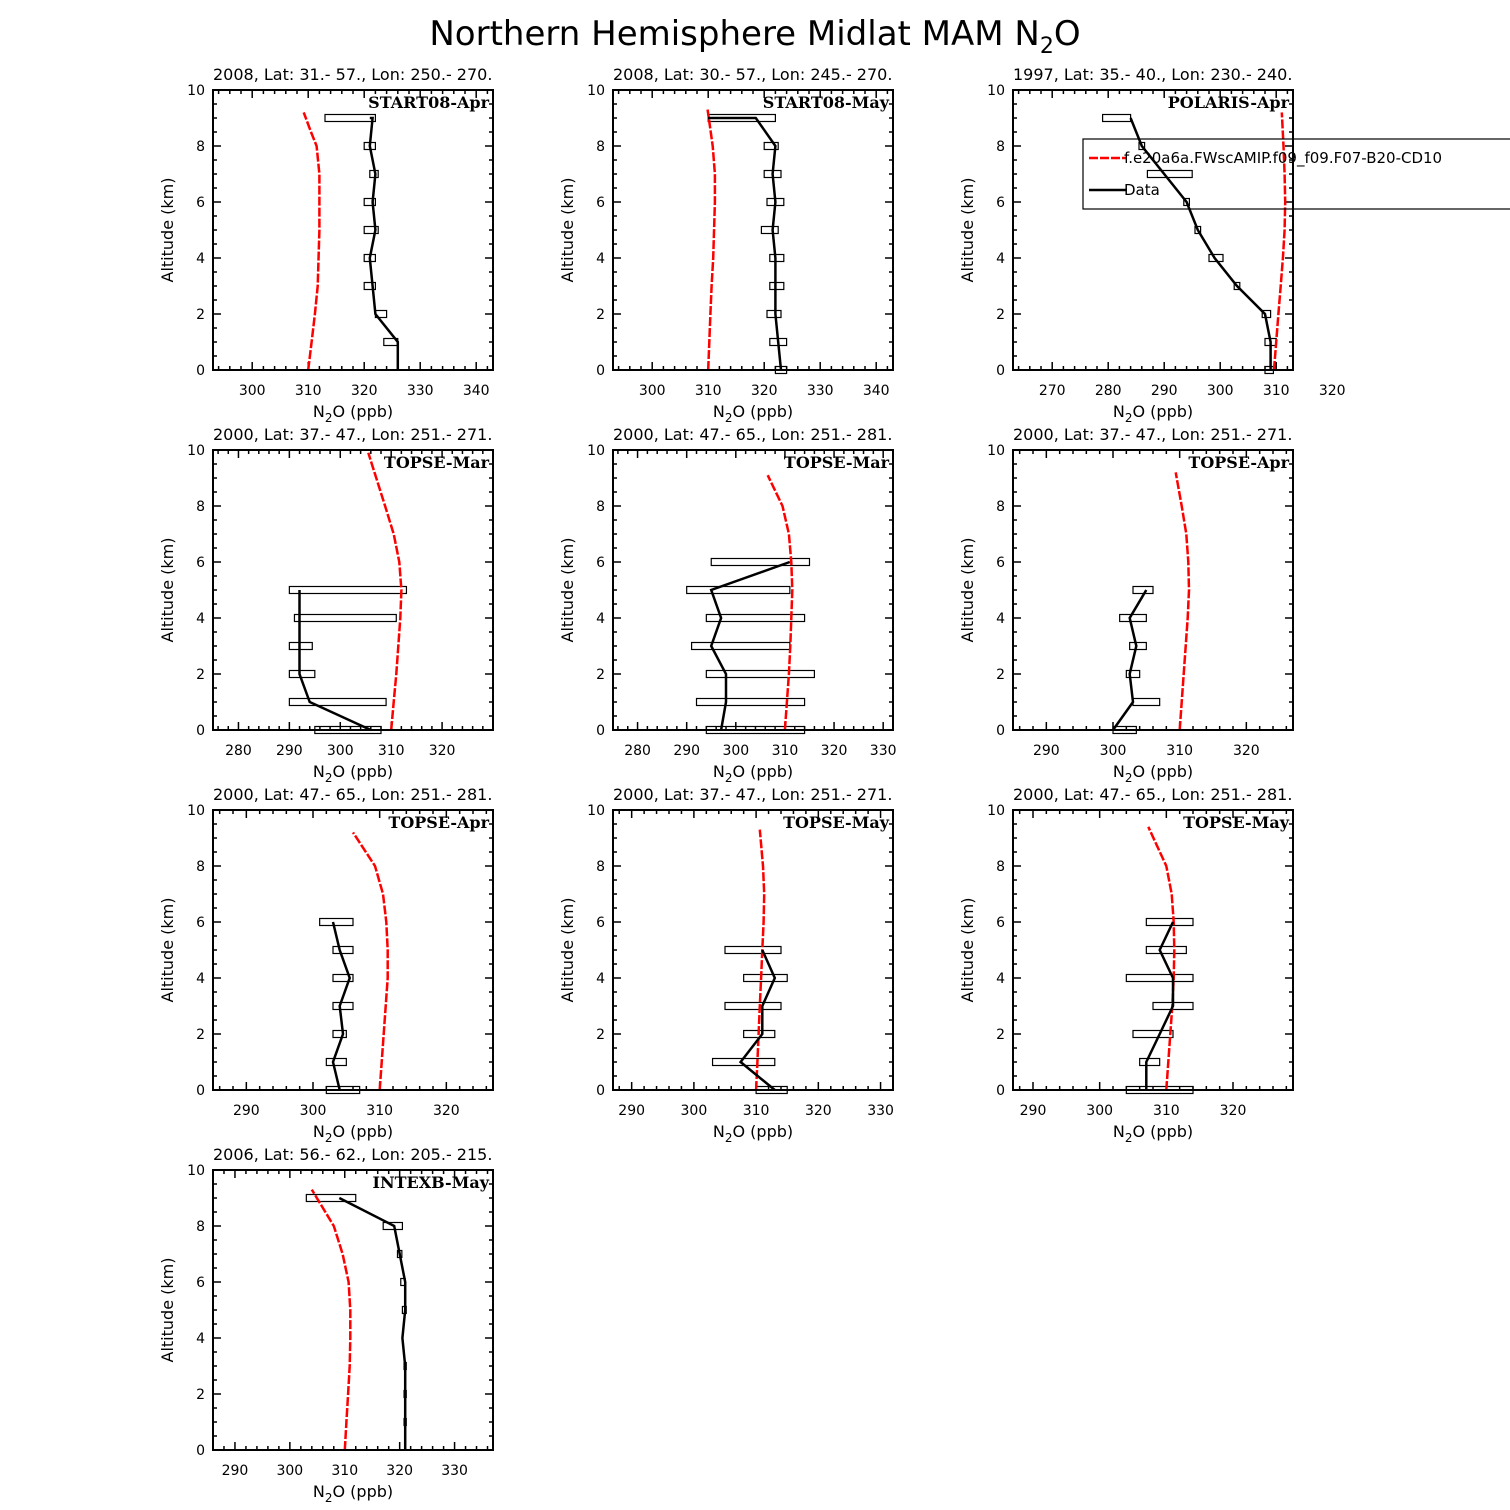  I want to click on data-line, so click(1129, 660).